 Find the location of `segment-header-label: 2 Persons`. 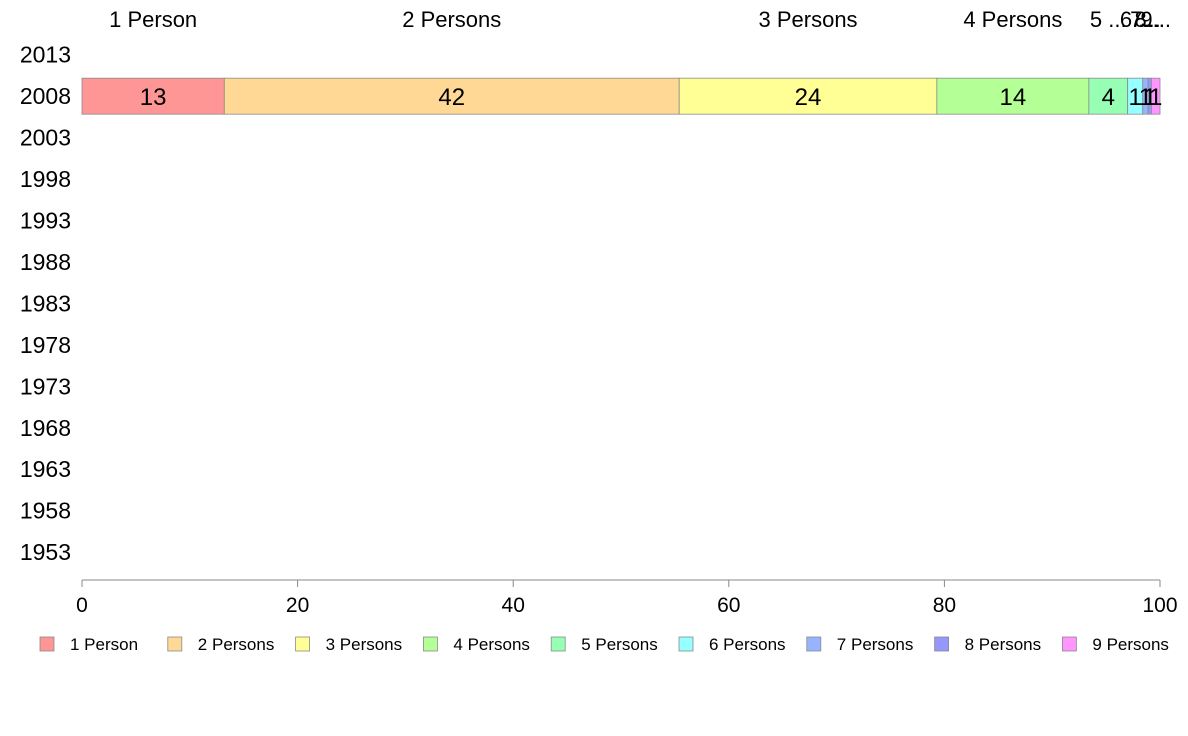

segment-header-label: 2 Persons is located at coordinates (451, 19).